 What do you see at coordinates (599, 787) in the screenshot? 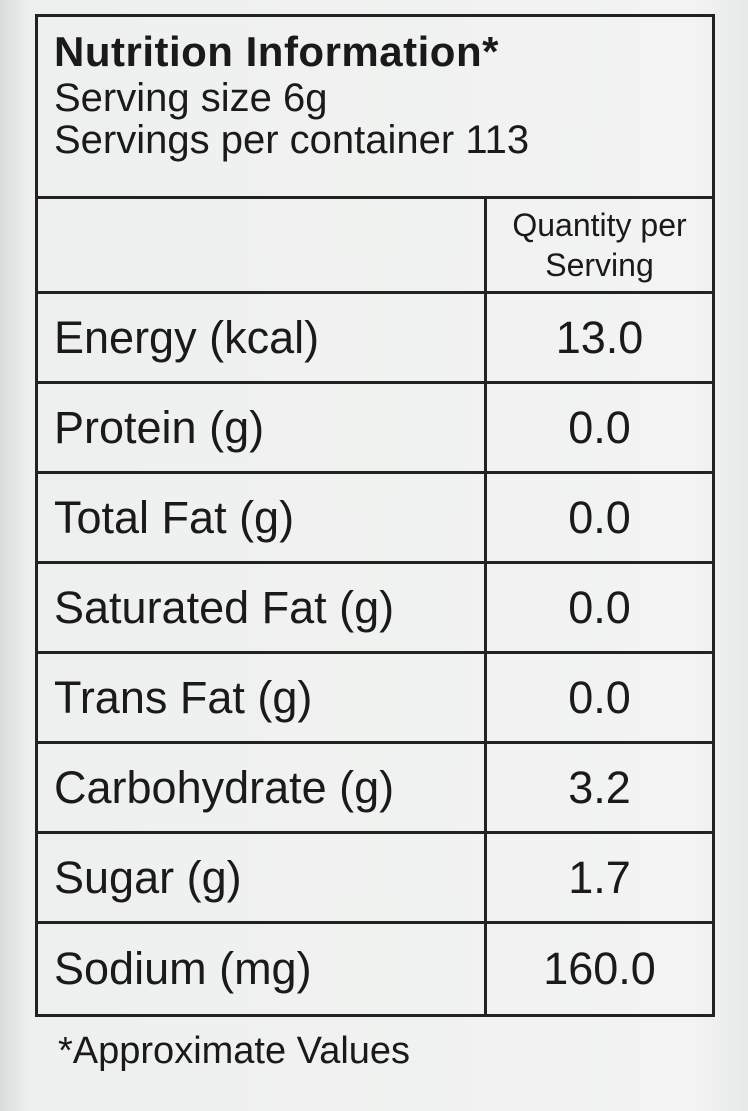
I see `nutrient-value: 3.2` at bounding box center [599, 787].